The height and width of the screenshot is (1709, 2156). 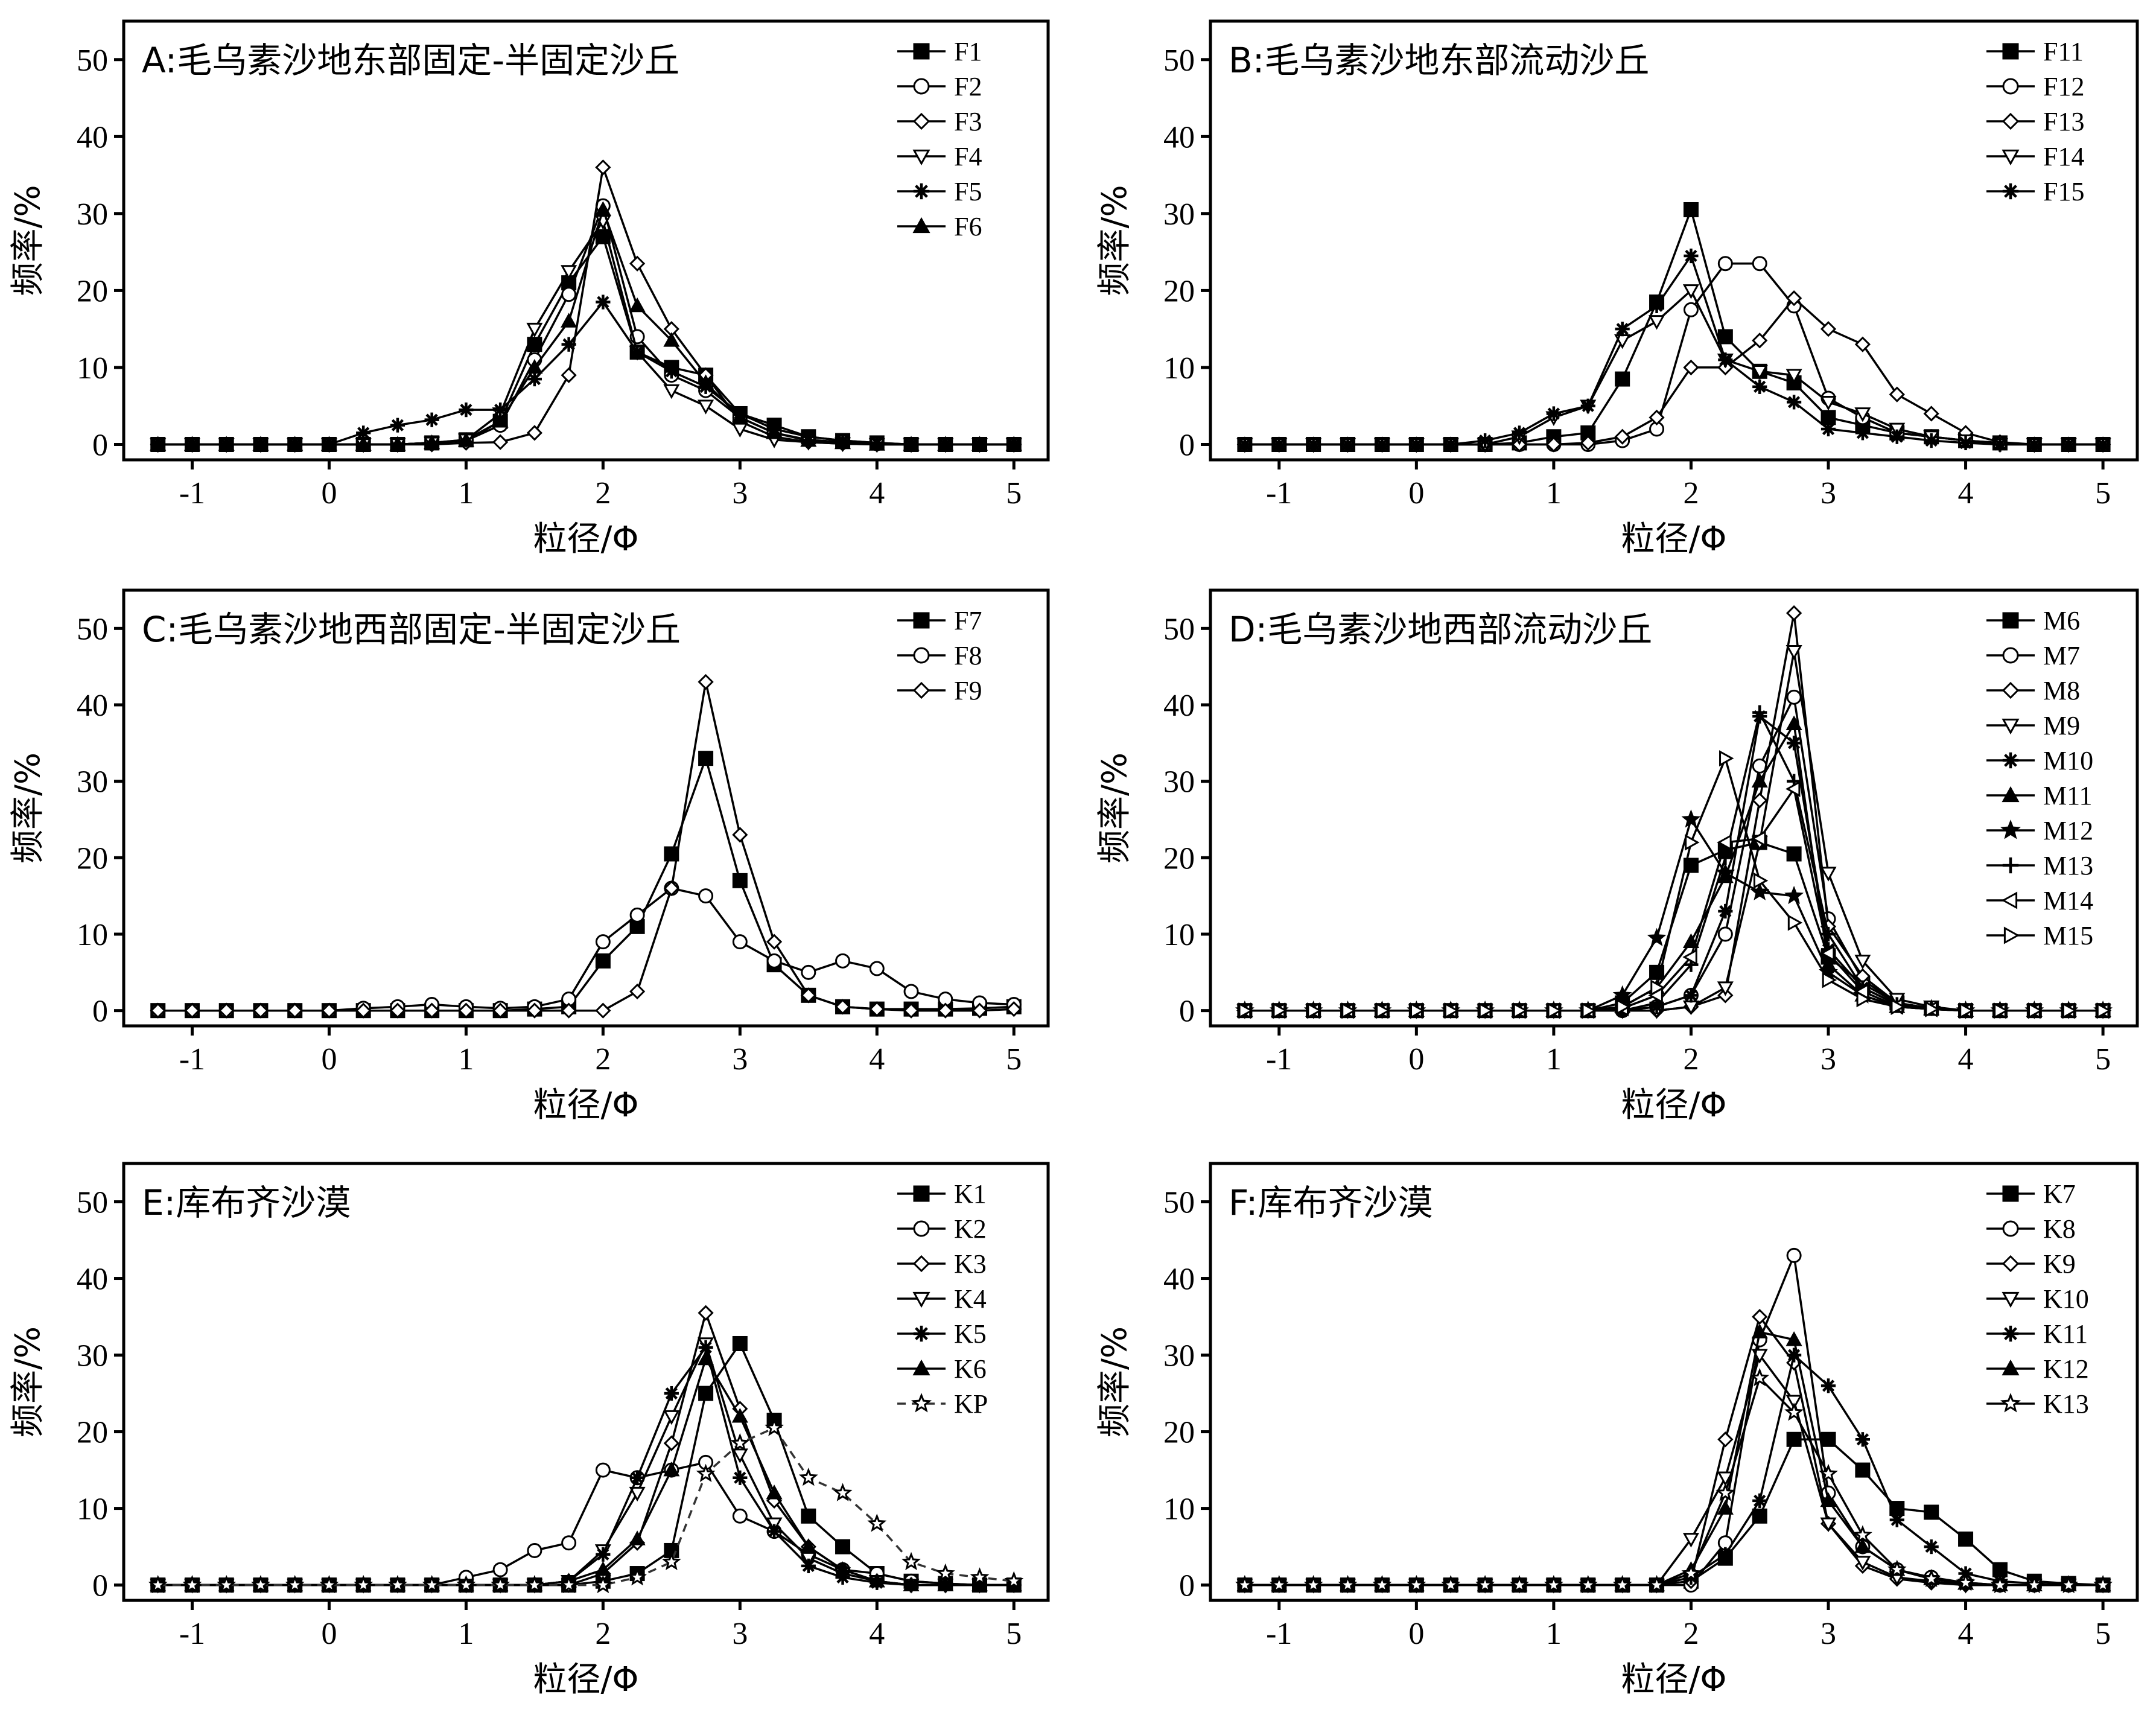 What do you see at coordinates (1794, 854) in the screenshot?
I see `data-point-m6` at bounding box center [1794, 854].